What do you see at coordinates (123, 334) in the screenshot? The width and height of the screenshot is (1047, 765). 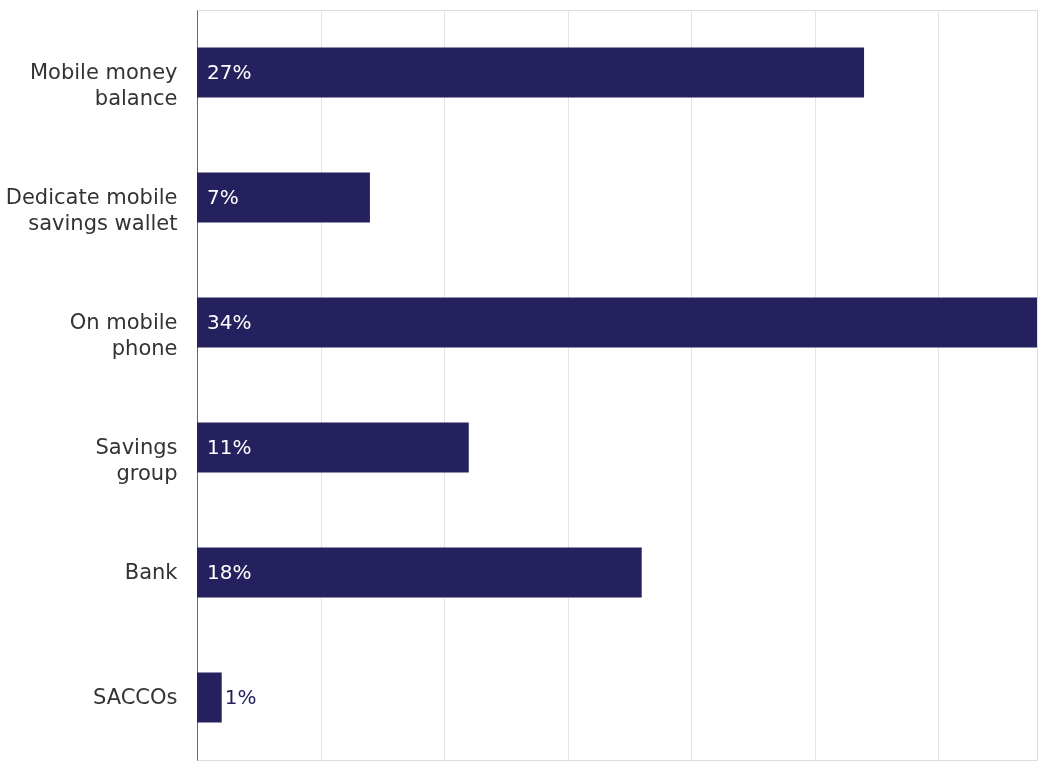 I see `y-tick-label: On mobile phone` at bounding box center [123, 334].